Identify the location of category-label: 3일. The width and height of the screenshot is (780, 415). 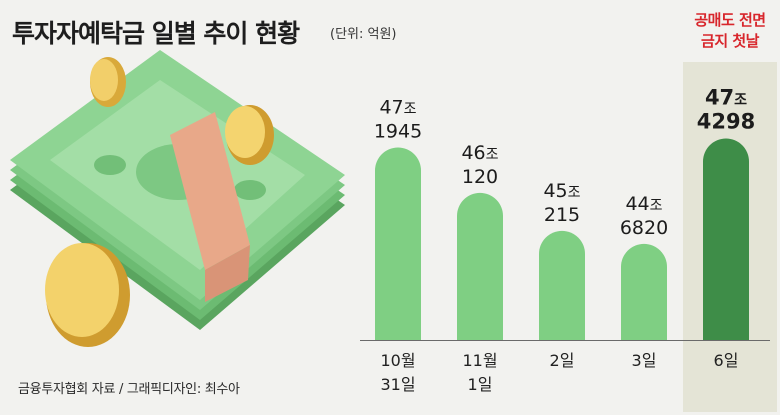
(644, 360).